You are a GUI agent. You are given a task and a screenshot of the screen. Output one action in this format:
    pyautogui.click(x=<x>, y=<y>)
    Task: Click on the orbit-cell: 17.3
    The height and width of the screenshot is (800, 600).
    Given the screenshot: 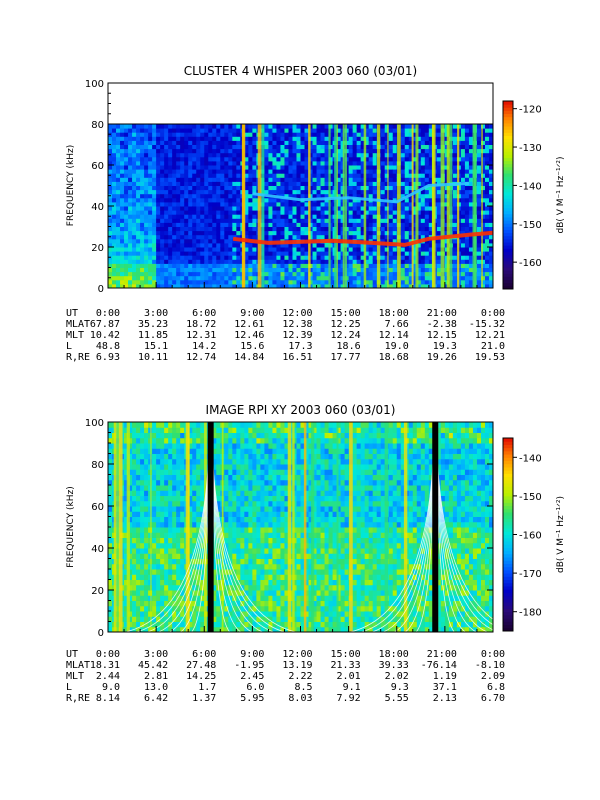 What is the action you would take?
    pyautogui.click(x=300, y=346)
    